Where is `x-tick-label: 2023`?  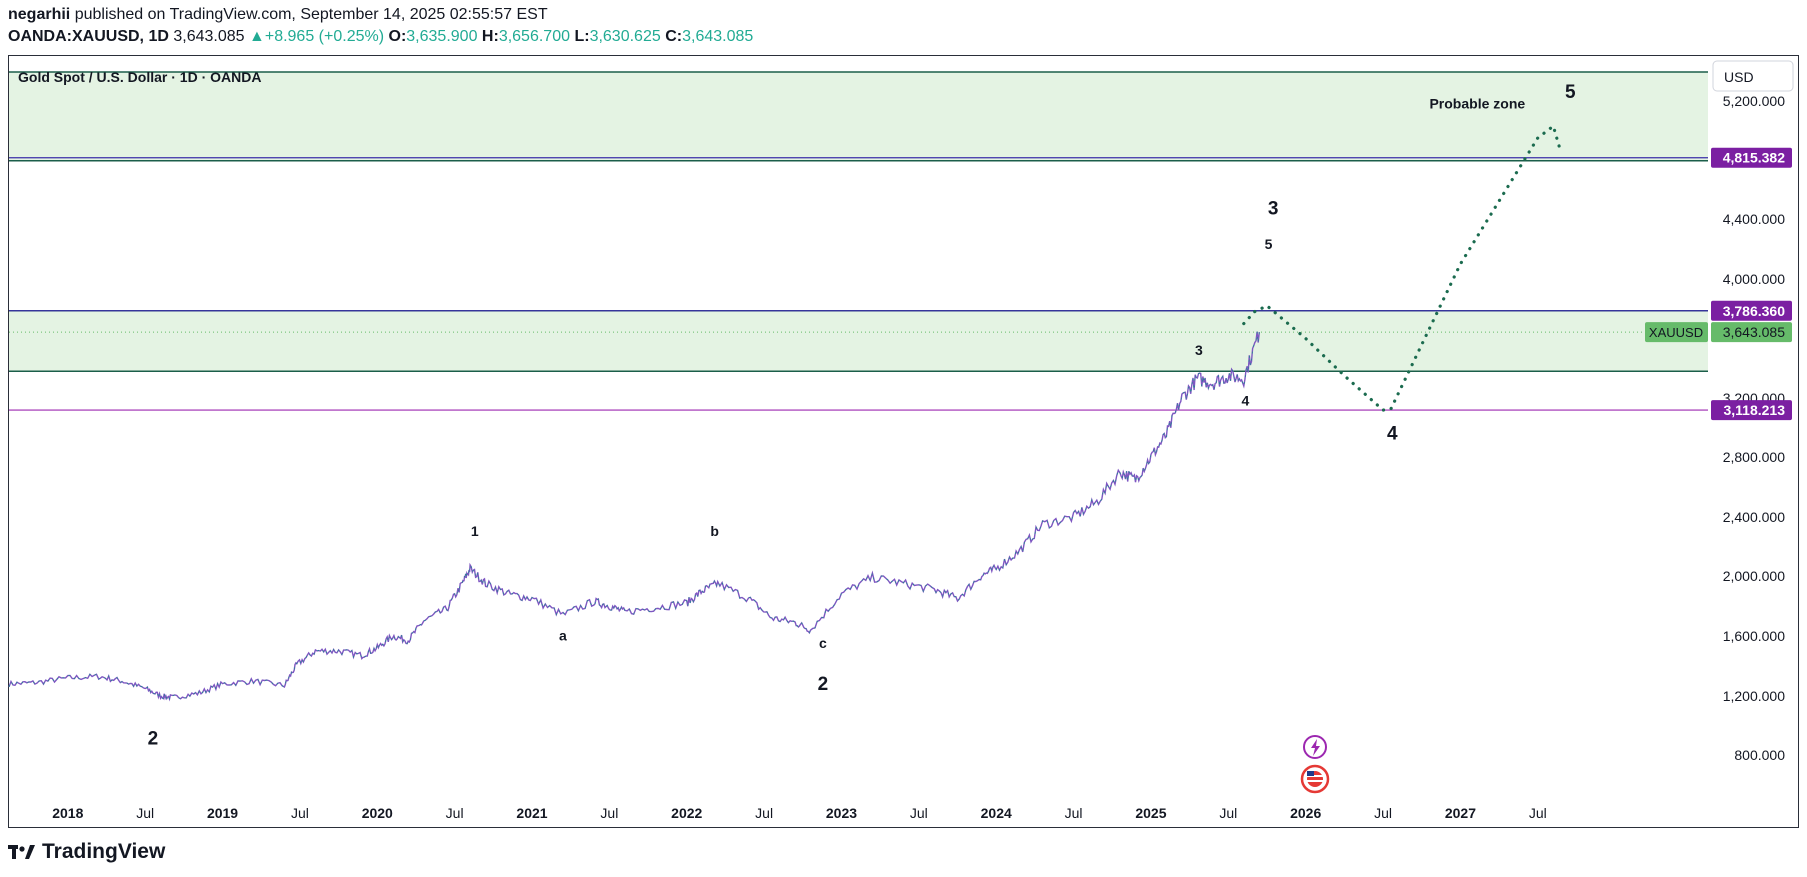 x-tick-label: 2023 is located at coordinates (841, 813).